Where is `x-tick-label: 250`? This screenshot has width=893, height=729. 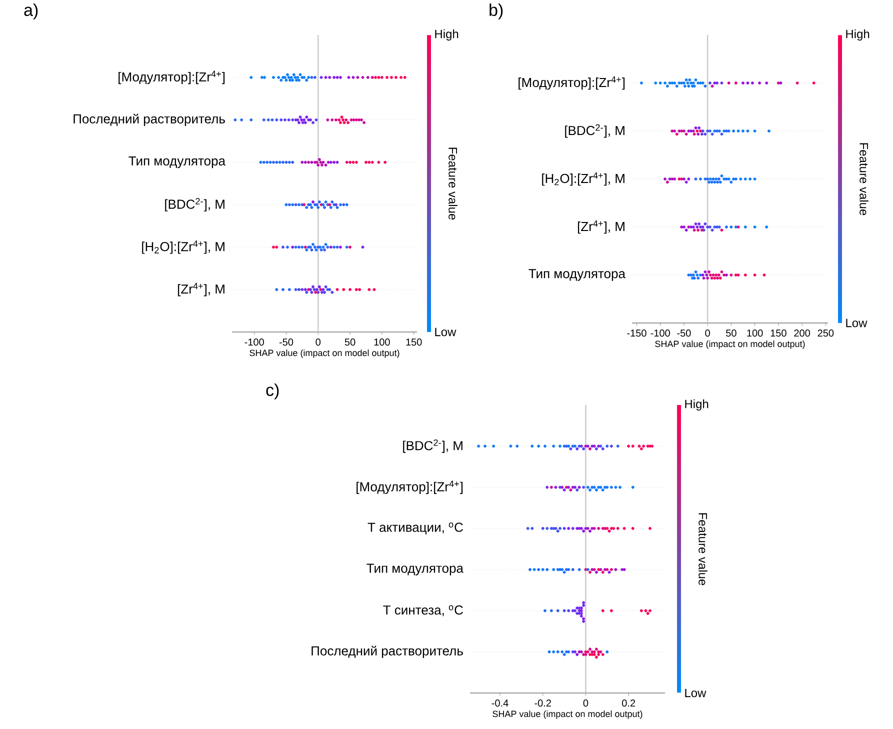 x-tick-label: 250 is located at coordinates (826, 333).